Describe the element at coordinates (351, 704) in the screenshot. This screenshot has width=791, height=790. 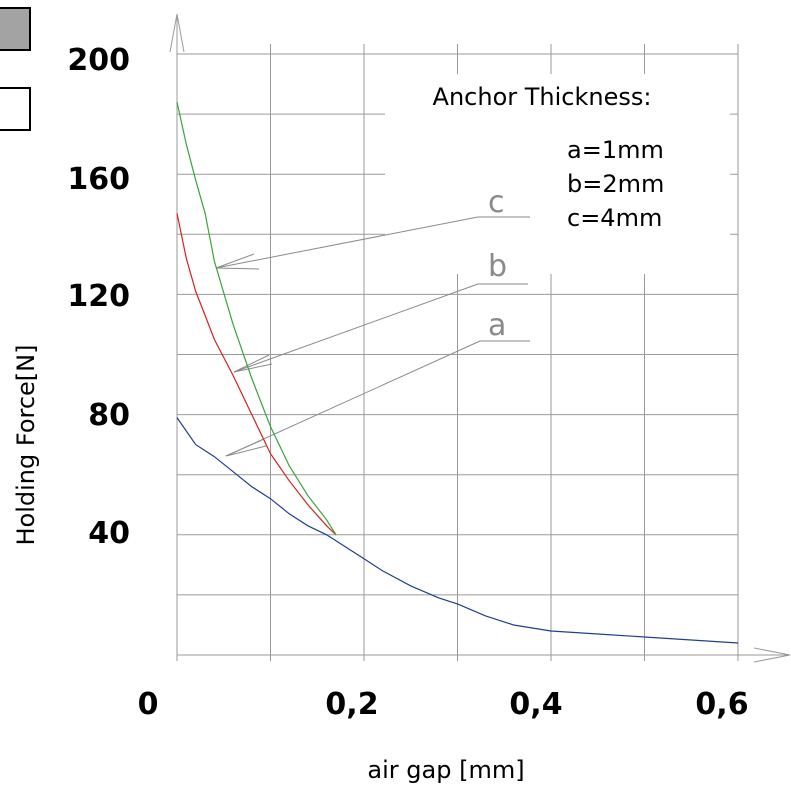
I see `x-tick-0-2: 0,2` at that location.